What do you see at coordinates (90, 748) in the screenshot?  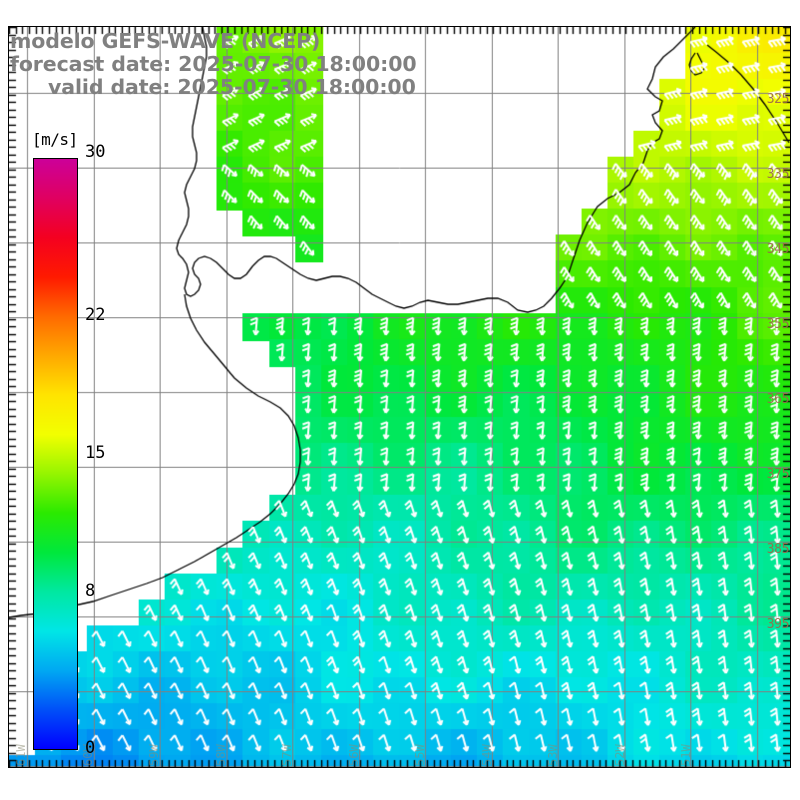 I see `colorbar-tick-0: 0` at bounding box center [90, 748].